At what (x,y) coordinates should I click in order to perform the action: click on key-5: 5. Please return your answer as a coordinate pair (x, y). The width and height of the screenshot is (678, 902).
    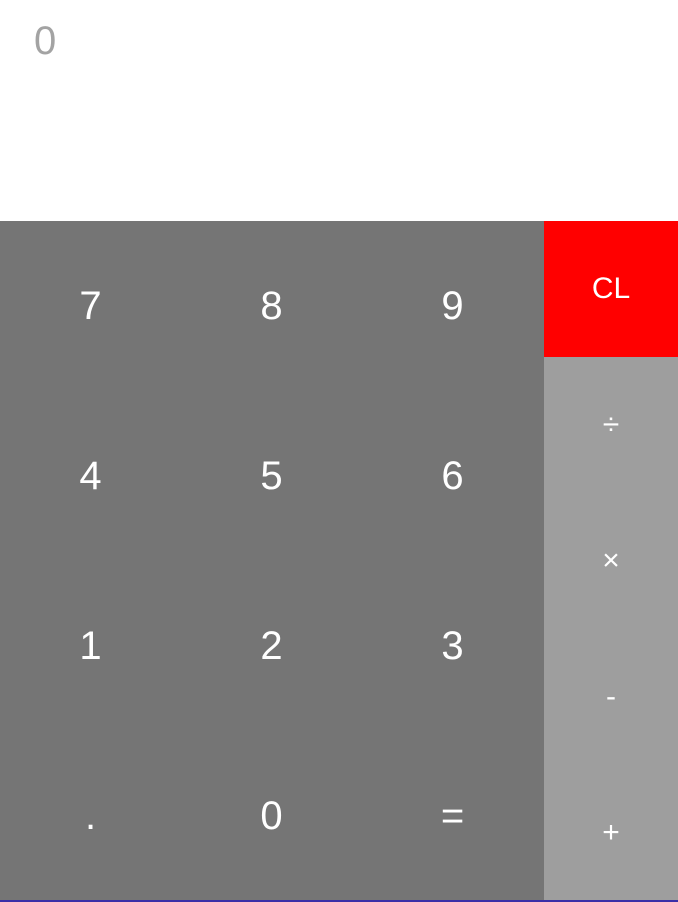
    Looking at the image, I should click on (271, 475).